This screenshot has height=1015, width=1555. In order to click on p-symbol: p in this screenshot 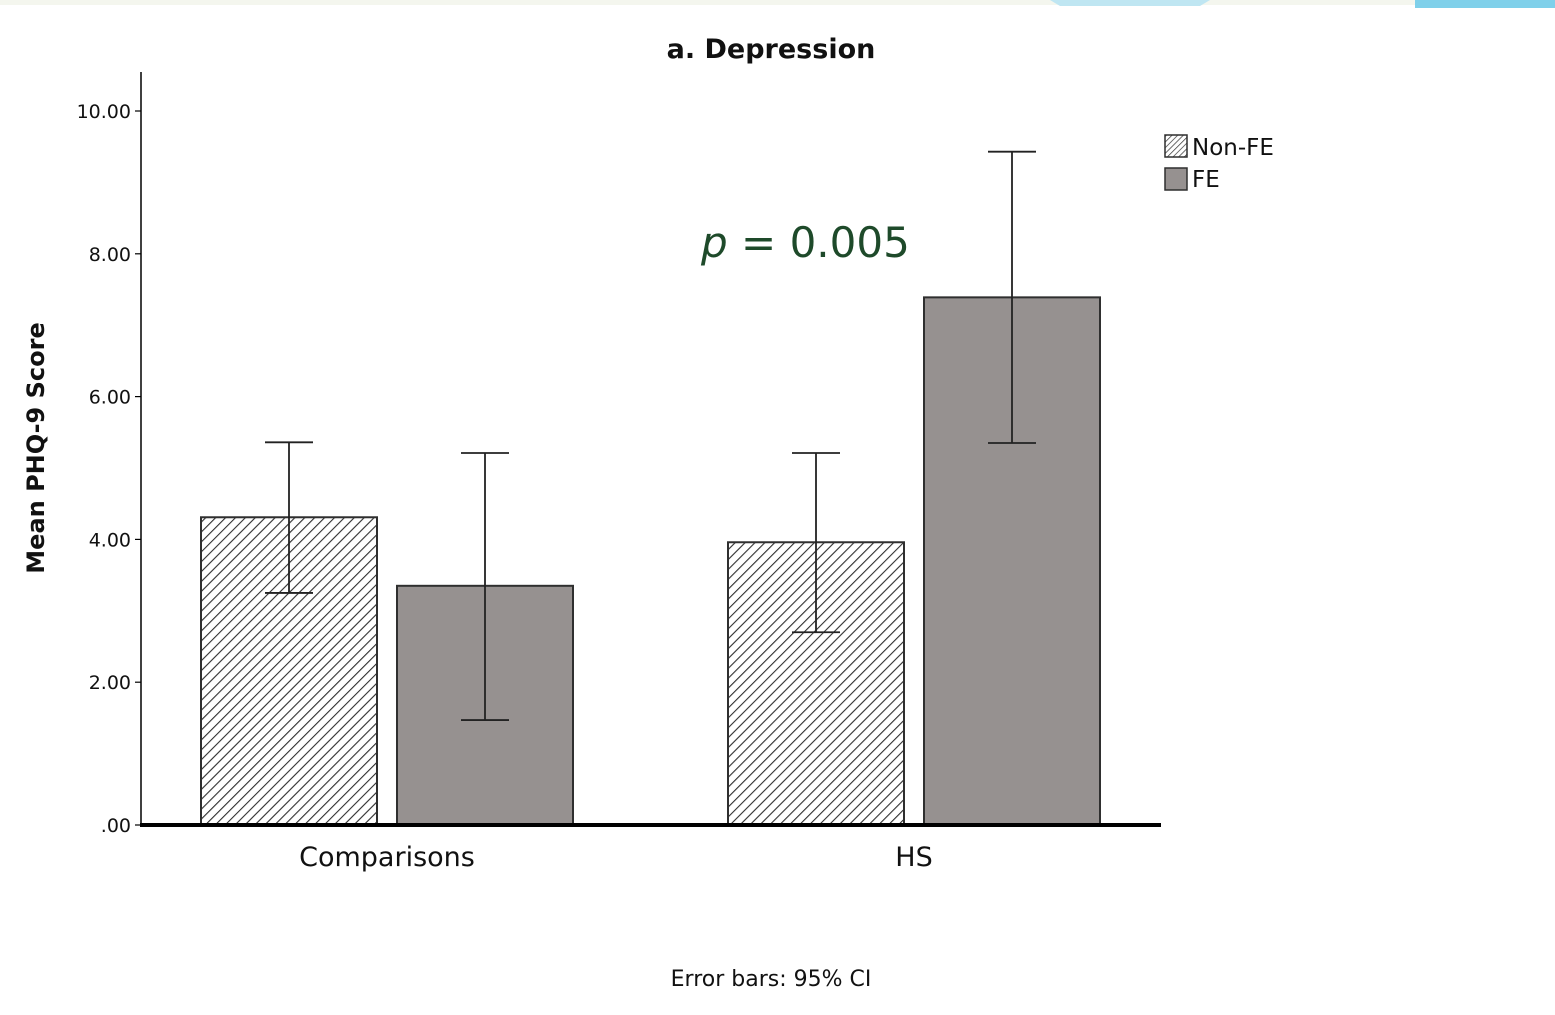, I will do `click(714, 242)`.